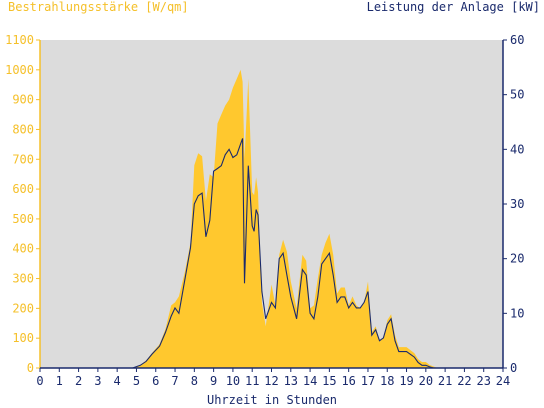  I want to click on x-tick-label: 17, so click(368, 381).